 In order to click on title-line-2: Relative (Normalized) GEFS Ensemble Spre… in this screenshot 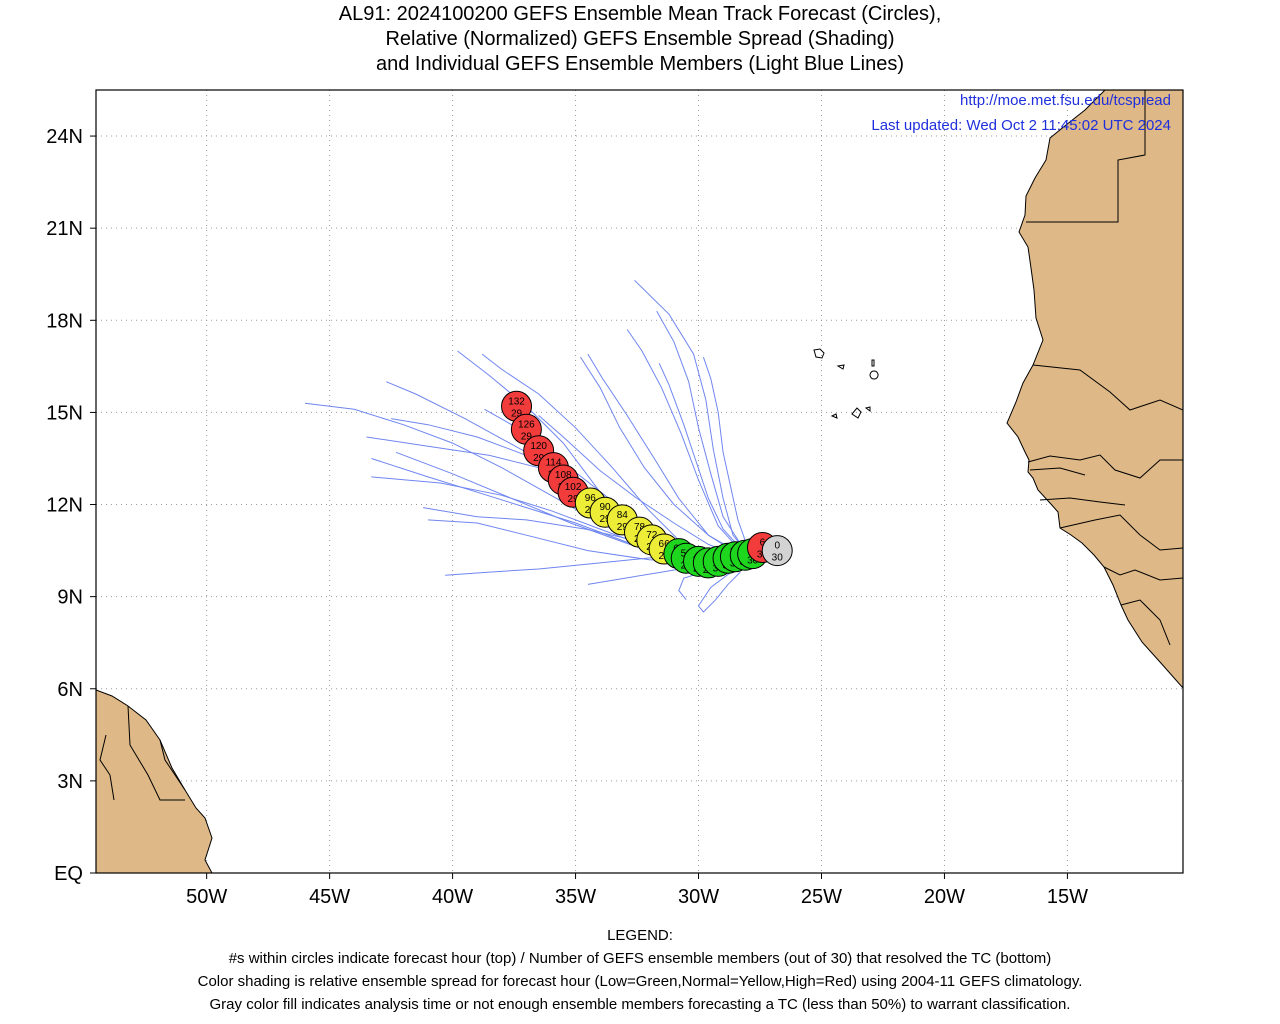, I will do `click(640, 39)`.